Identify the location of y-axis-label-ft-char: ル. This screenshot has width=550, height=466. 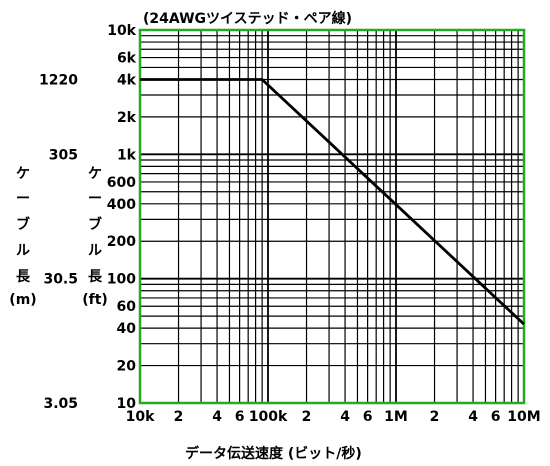
(95, 251).